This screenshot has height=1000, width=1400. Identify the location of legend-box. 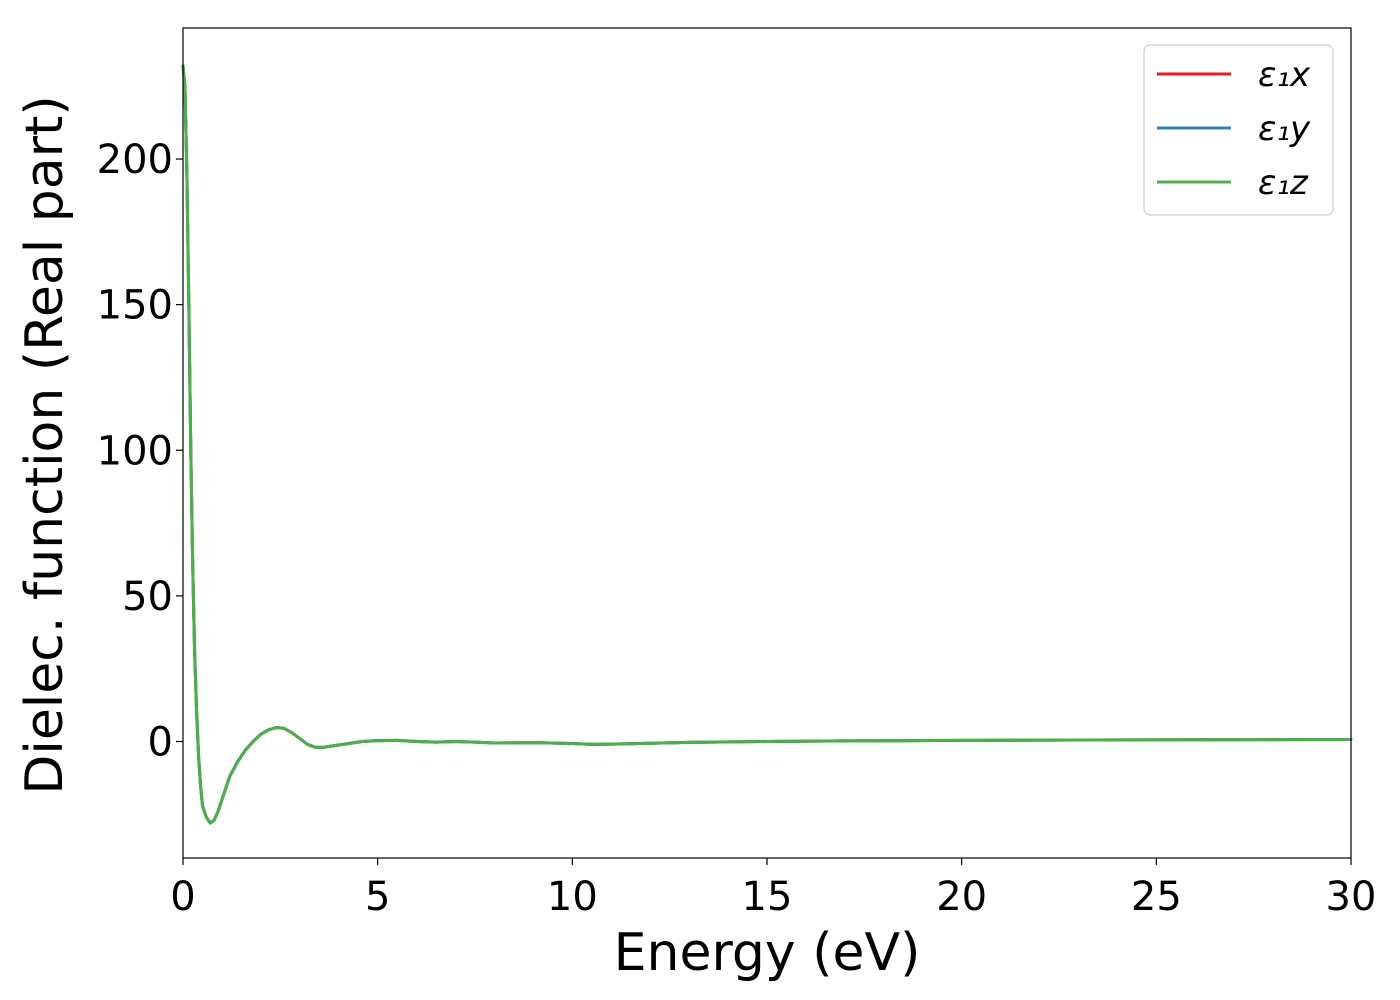
(1238, 130).